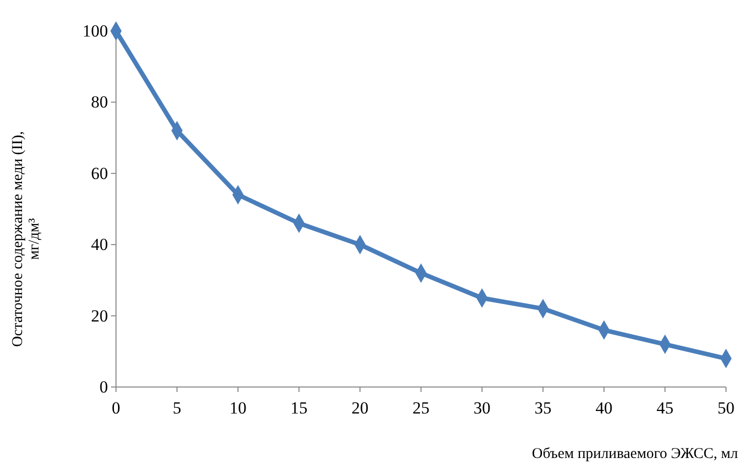  I want to click on y-tick-label: 80, so click(99, 102).